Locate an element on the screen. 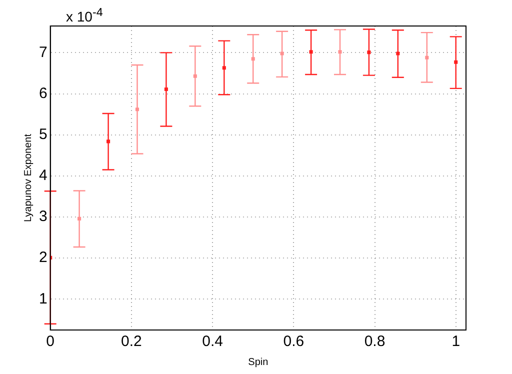 This screenshot has height=374, width=512. y-tick-label: 2 is located at coordinates (43, 257).